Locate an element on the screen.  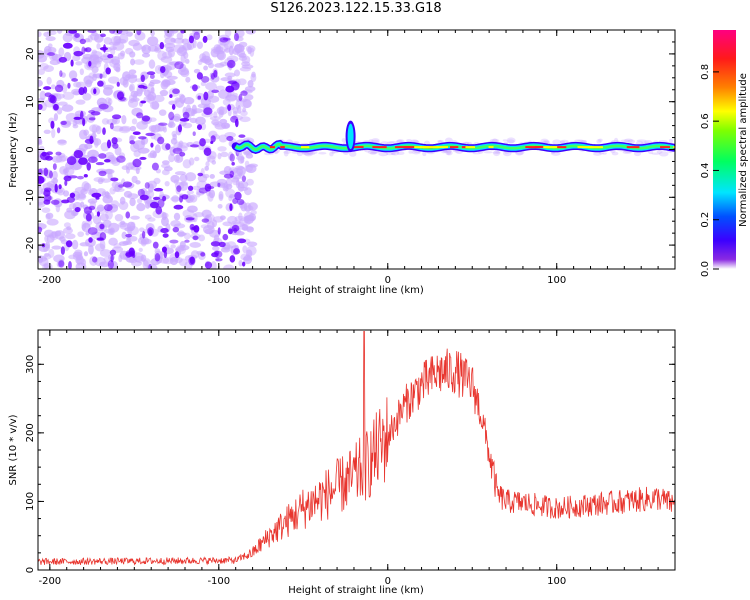
spectrogram-x-tick-label: -200 is located at coordinates (49, 280).